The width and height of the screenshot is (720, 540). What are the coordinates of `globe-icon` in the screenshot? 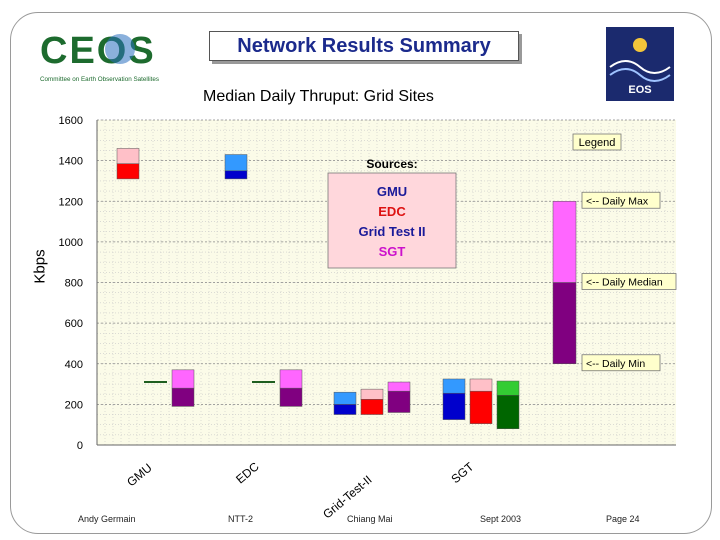 It's located at (120, 49).